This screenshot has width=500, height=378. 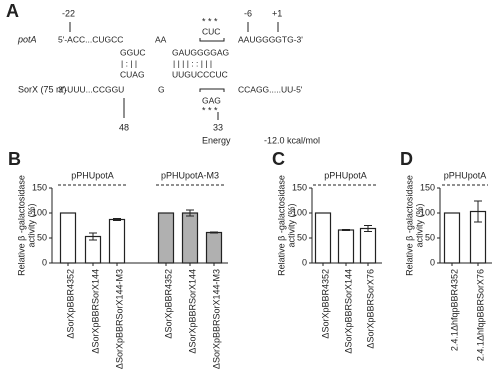 I want to click on sequence: GAUGGGGAG, so click(x=200, y=52).